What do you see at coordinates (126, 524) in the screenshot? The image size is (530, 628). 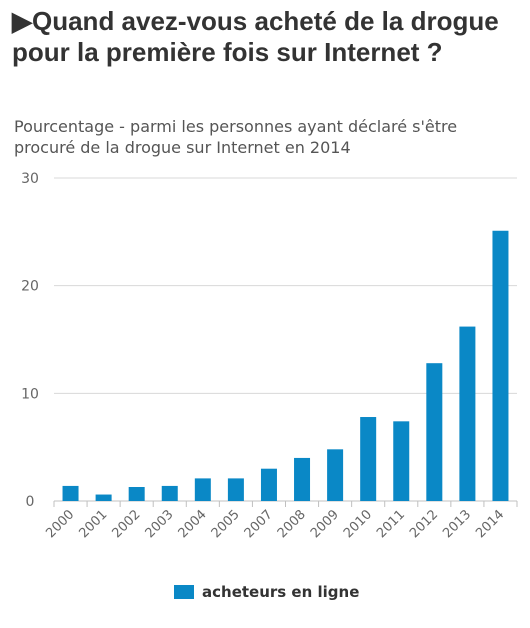 I see `x-tick-label: 2002` at bounding box center [126, 524].